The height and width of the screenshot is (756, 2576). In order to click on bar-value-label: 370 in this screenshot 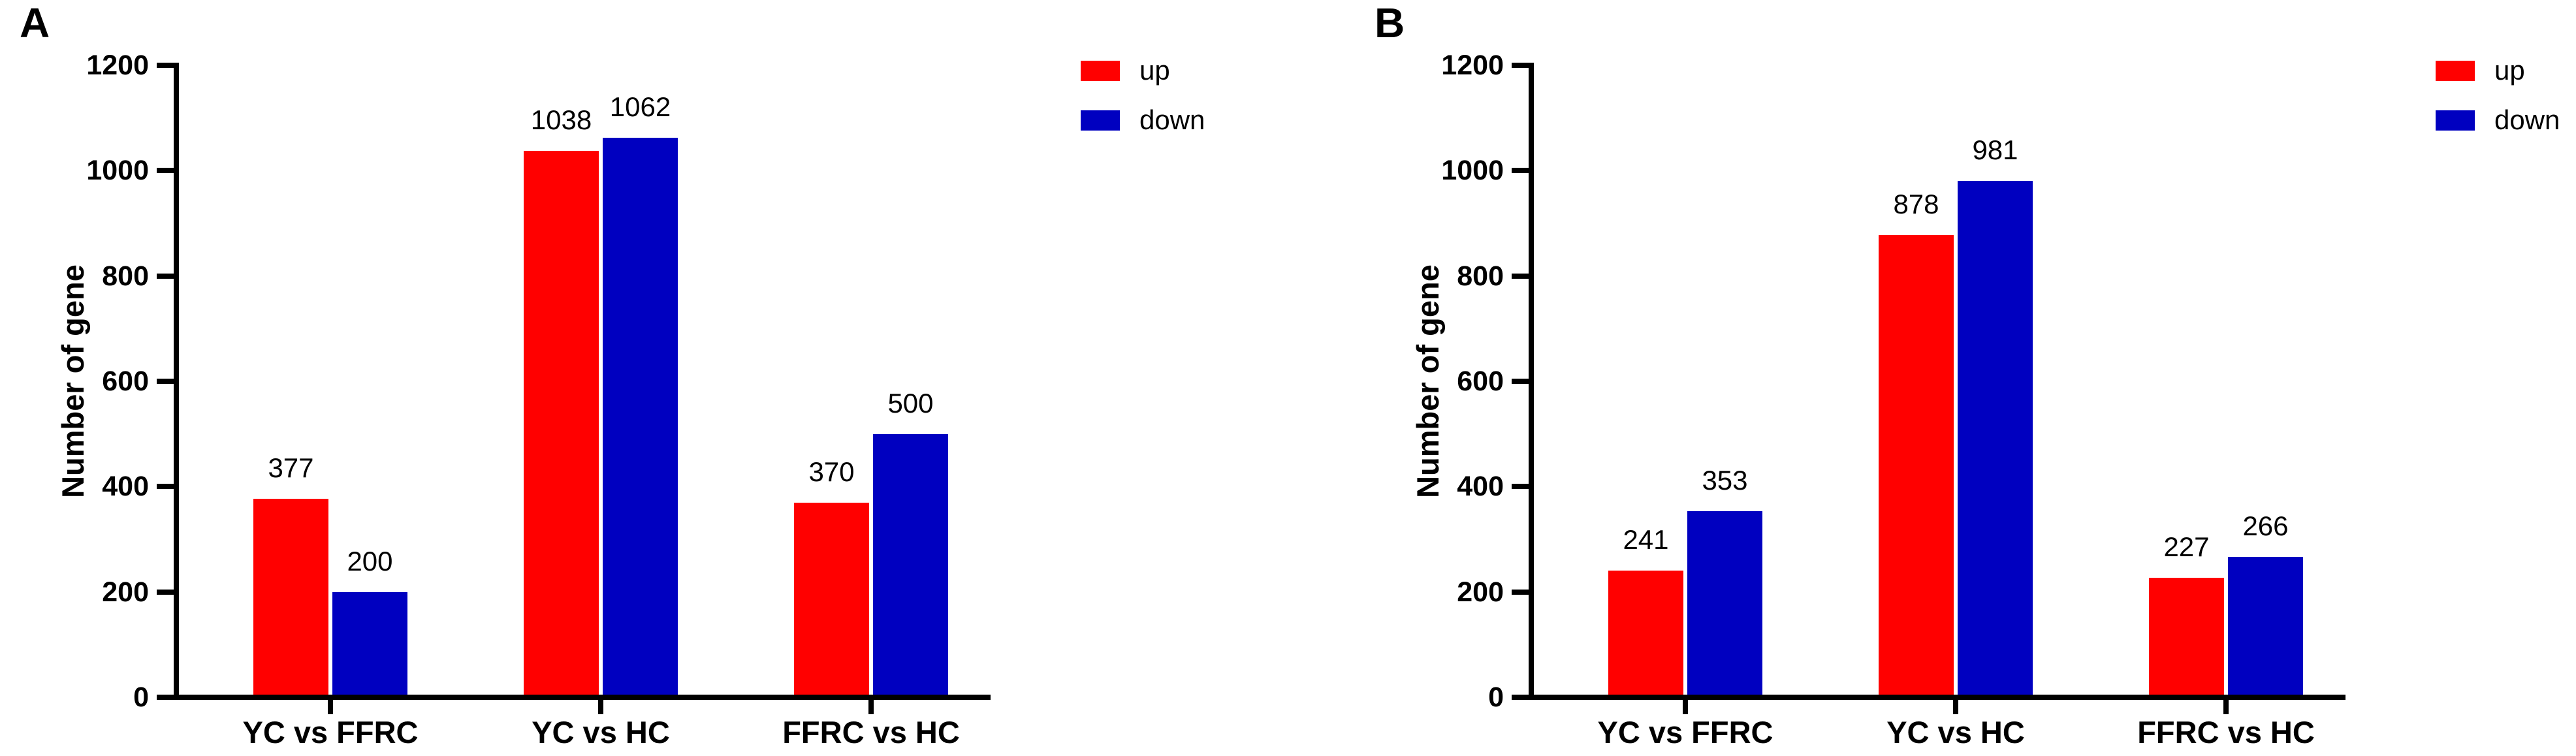, I will do `click(832, 471)`.